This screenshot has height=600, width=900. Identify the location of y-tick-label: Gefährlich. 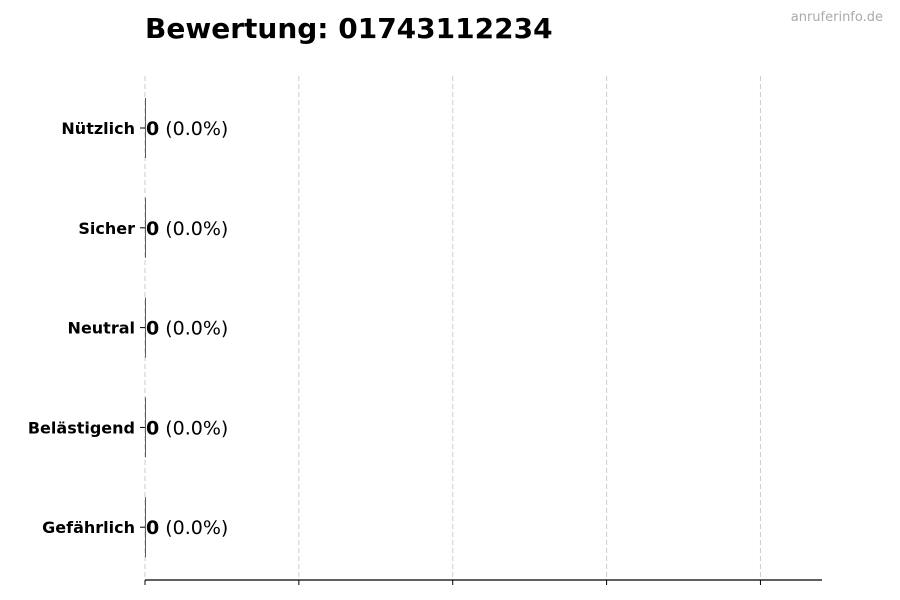
(88, 527).